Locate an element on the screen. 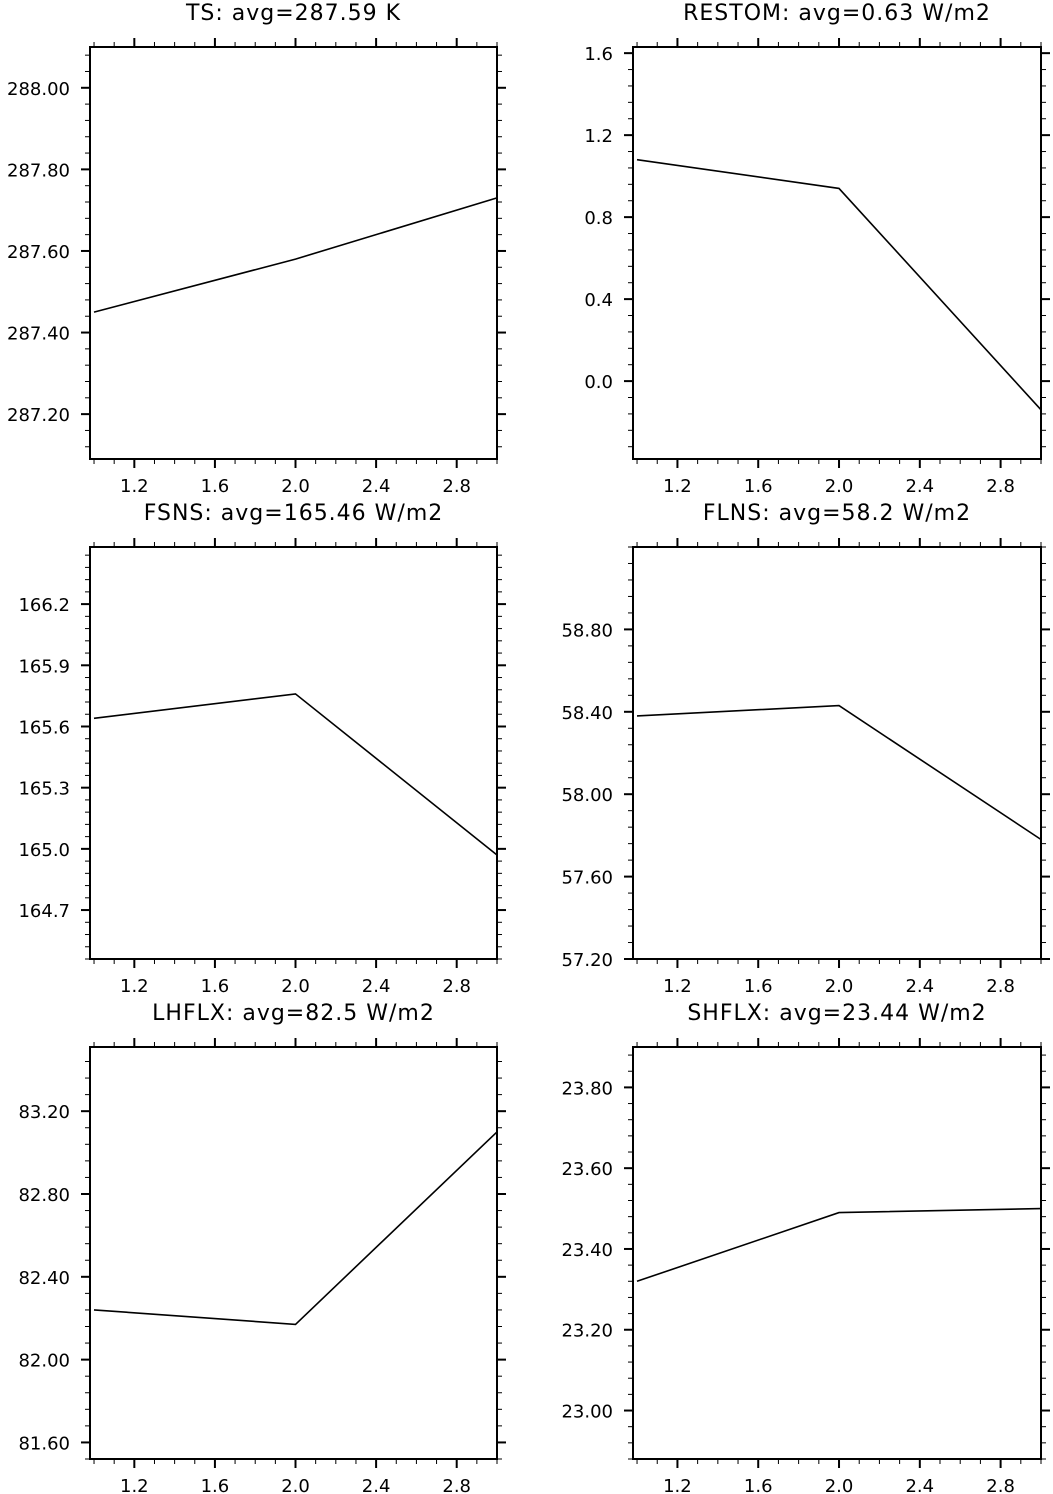 This screenshot has width=1053, height=1494. y-tick-label: 0.8 is located at coordinates (598, 218).